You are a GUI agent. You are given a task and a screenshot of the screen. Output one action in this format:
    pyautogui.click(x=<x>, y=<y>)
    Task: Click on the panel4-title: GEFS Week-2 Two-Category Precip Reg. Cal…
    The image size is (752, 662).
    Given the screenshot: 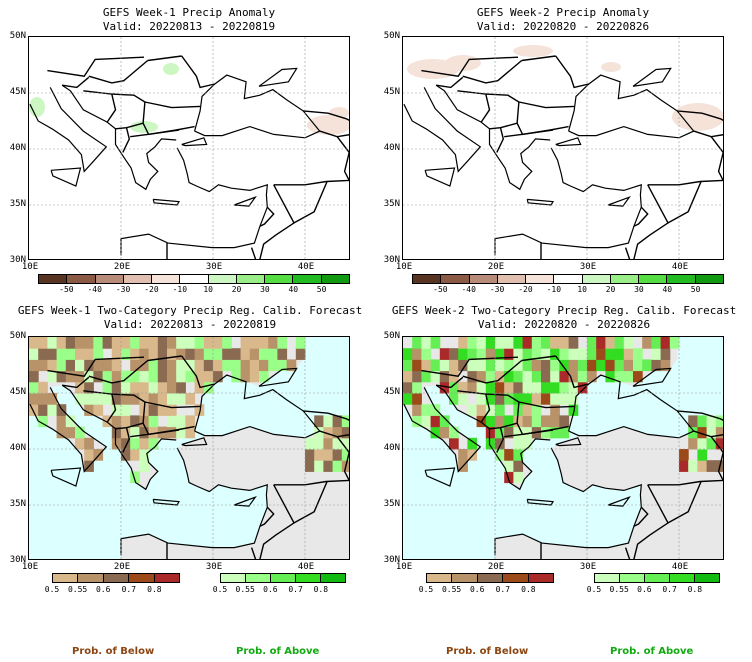 What is the action you would take?
    pyautogui.click(x=564, y=318)
    